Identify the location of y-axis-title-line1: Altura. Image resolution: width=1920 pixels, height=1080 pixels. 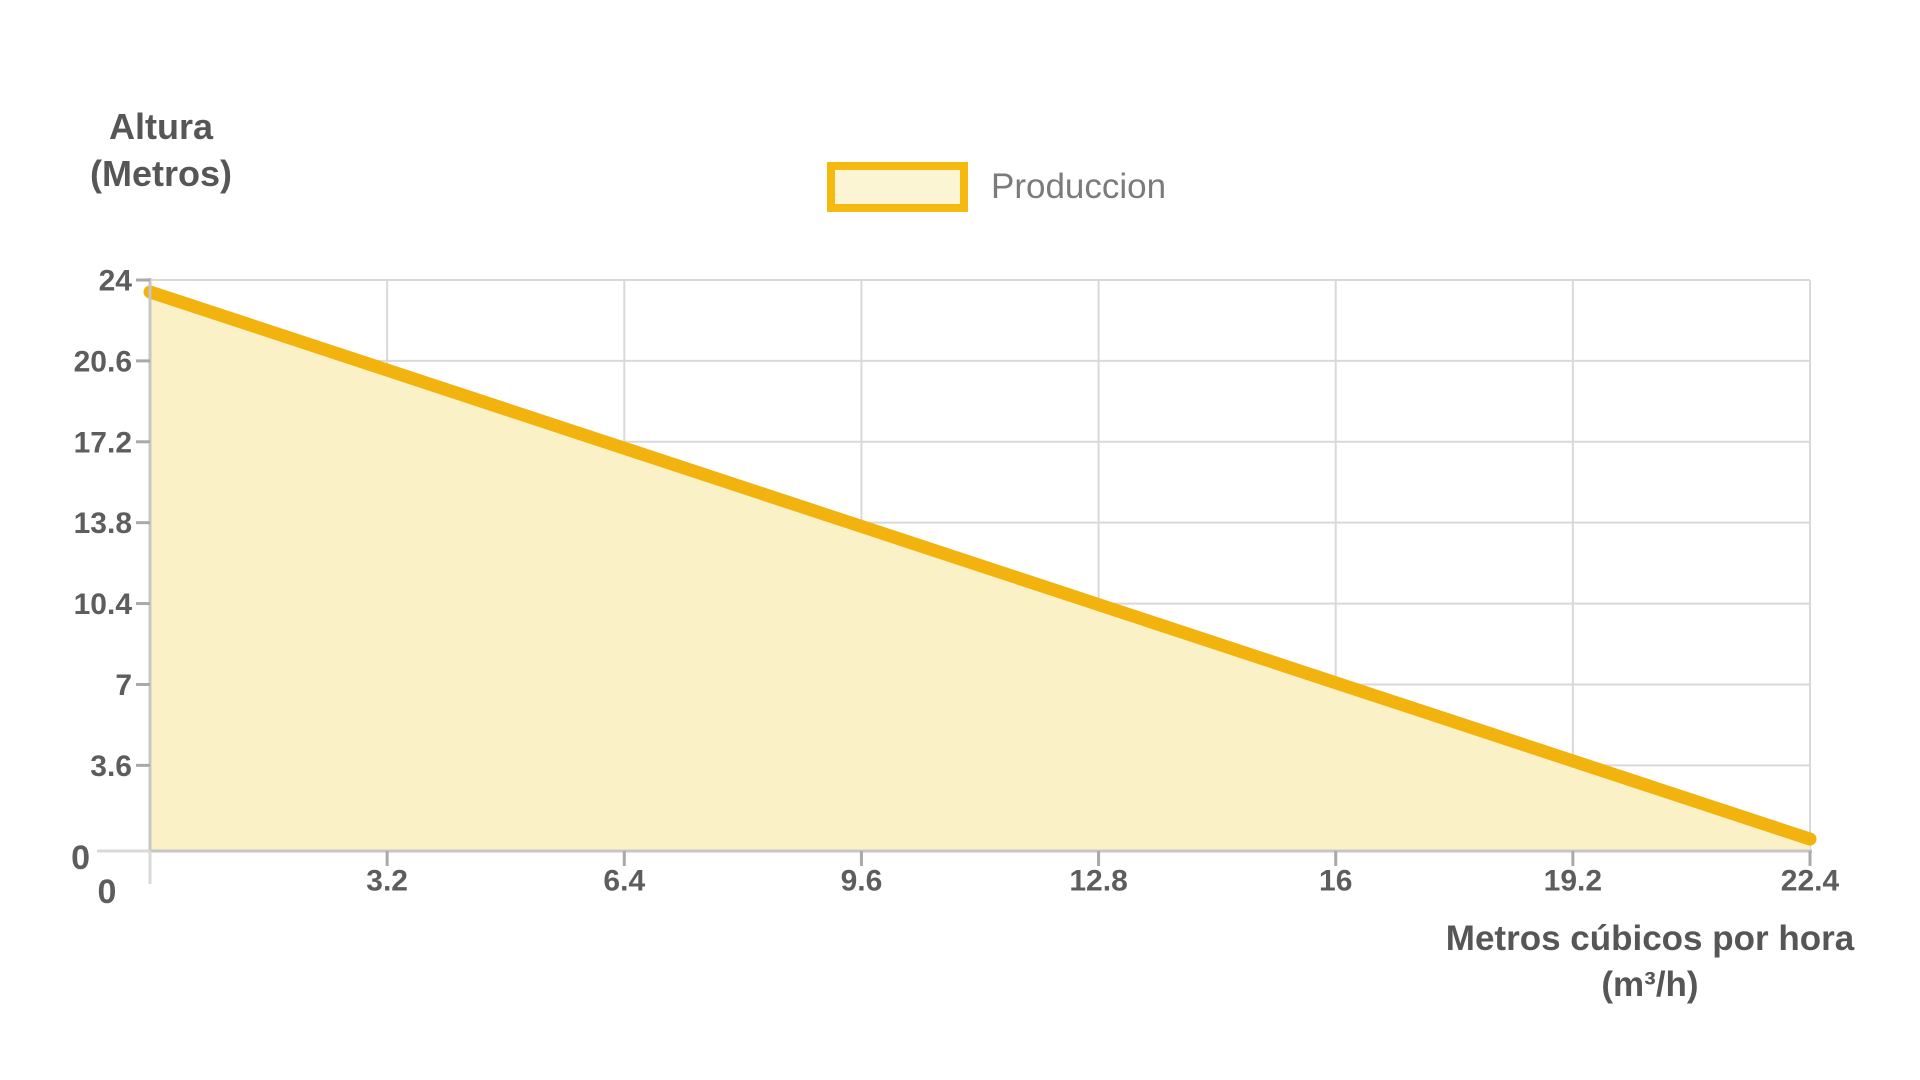
(160, 126).